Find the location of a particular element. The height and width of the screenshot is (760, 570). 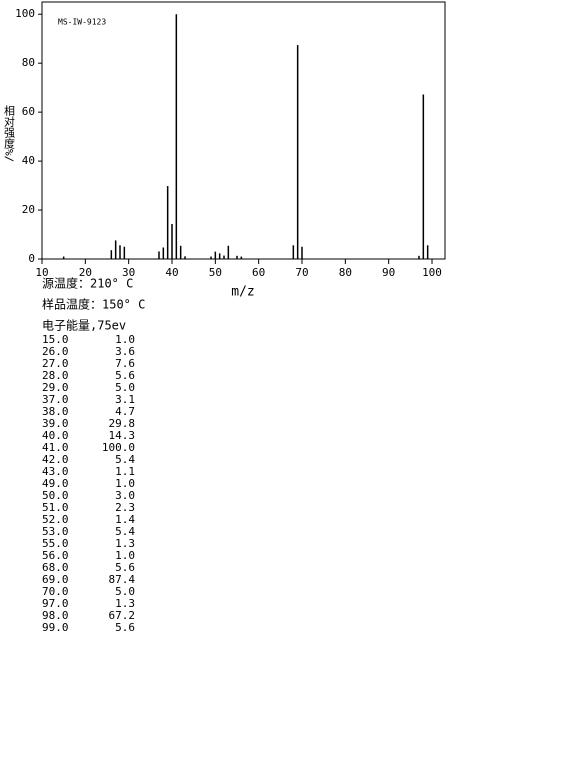

x-axis-label: m/z is located at coordinates (242, 292).